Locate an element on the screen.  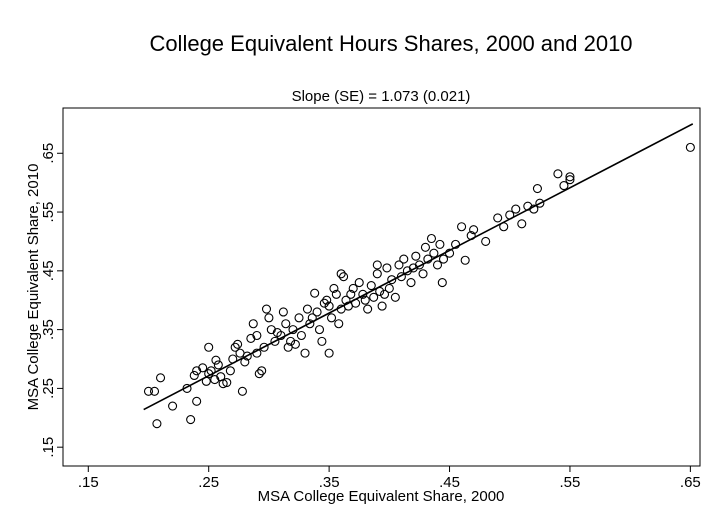
y-tick-label: .25 is located at coordinates (48, 388).